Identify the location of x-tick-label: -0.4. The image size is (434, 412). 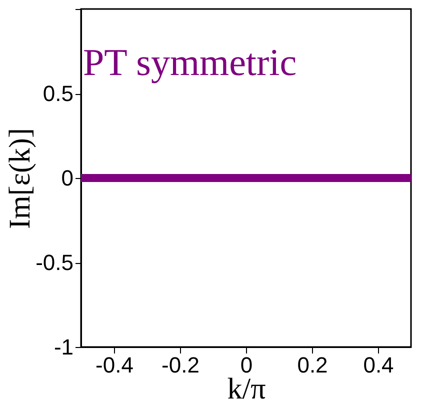
(115, 365).